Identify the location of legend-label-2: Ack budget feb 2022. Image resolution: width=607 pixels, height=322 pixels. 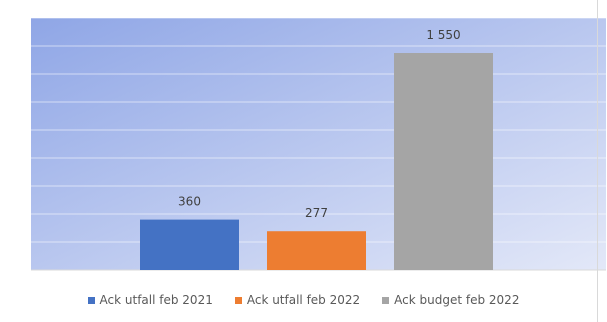
(457, 300).